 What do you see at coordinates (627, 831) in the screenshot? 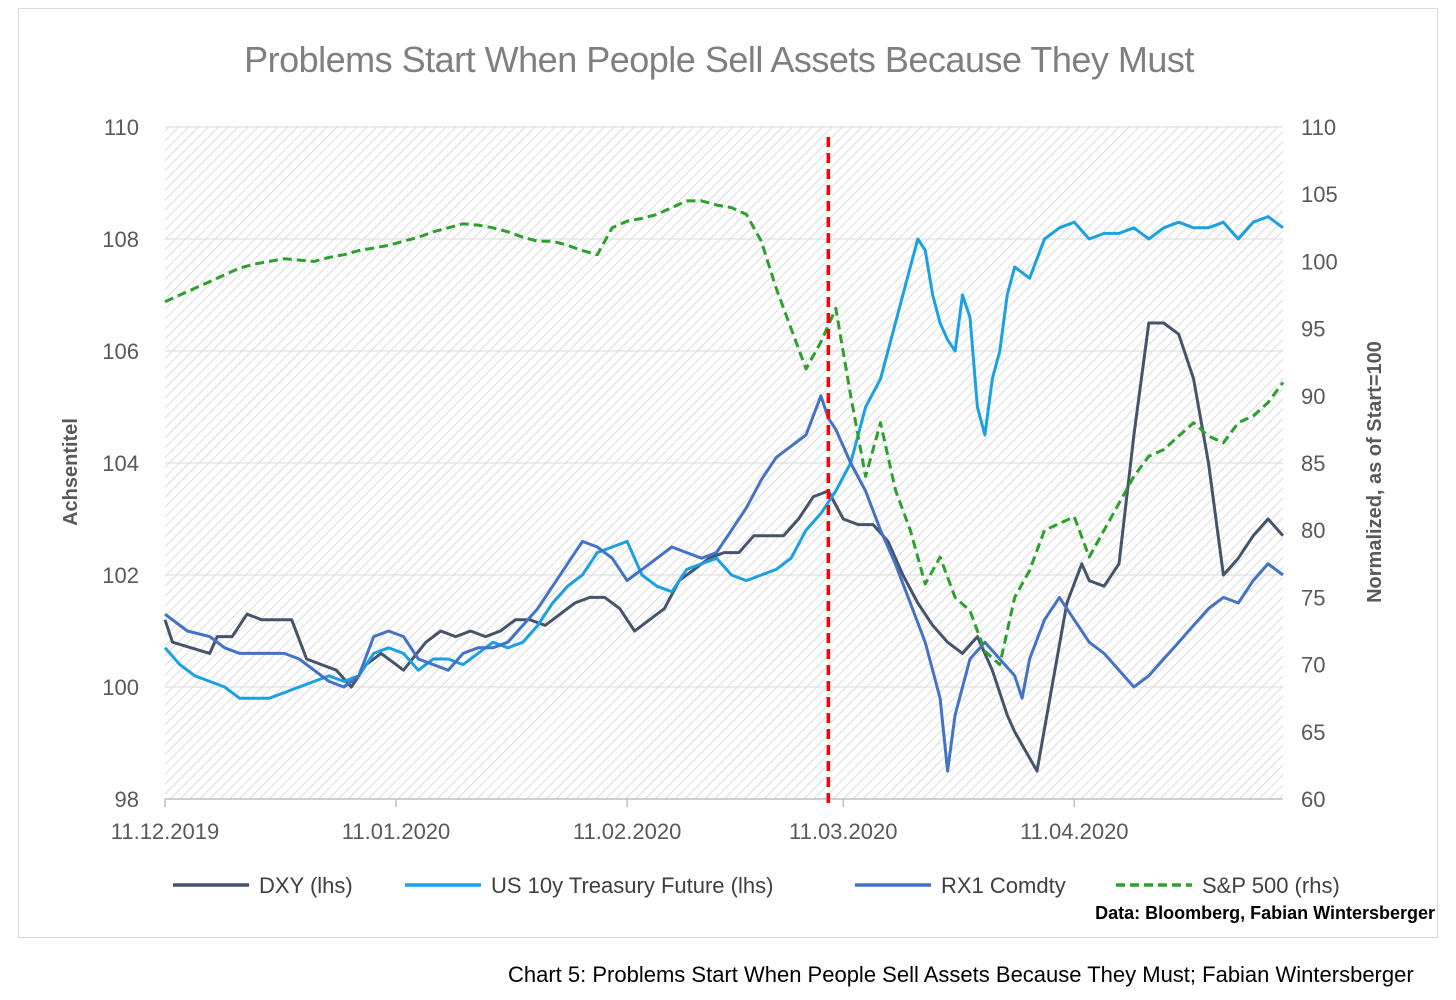
I see `x-tick-label: 11.02.2020` at bounding box center [627, 831].